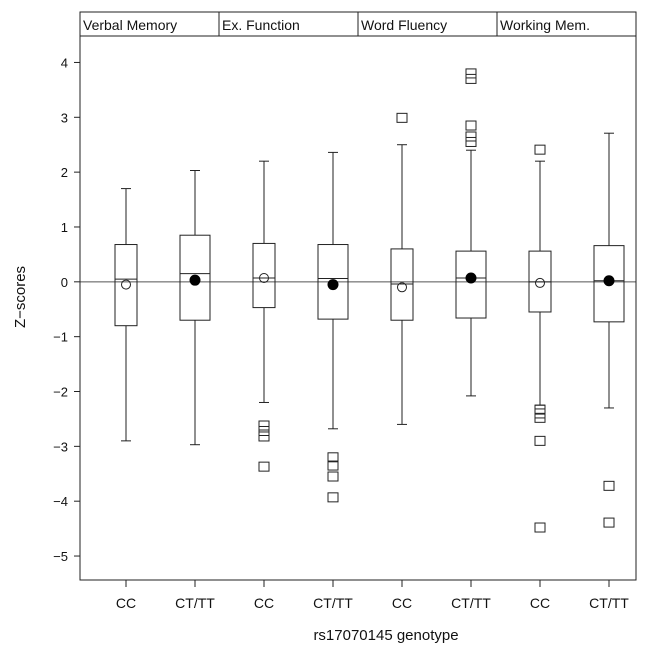 The width and height of the screenshot is (654, 646). What do you see at coordinates (60, 392) in the screenshot?
I see `y-tick-label: −2` at bounding box center [60, 392].